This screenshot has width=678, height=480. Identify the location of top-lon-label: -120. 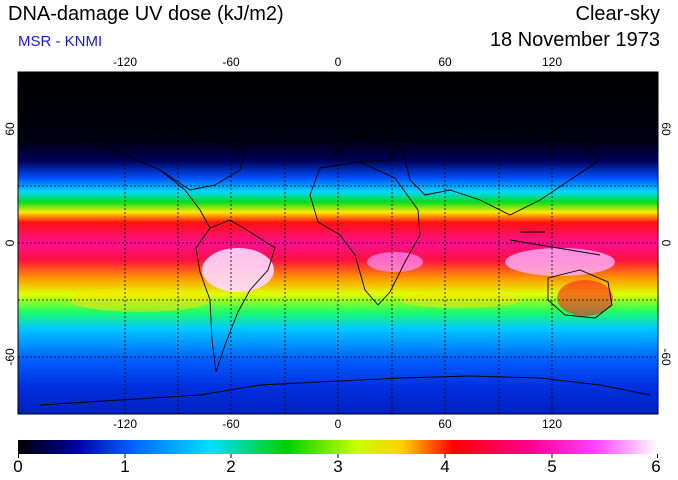
(125, 62).